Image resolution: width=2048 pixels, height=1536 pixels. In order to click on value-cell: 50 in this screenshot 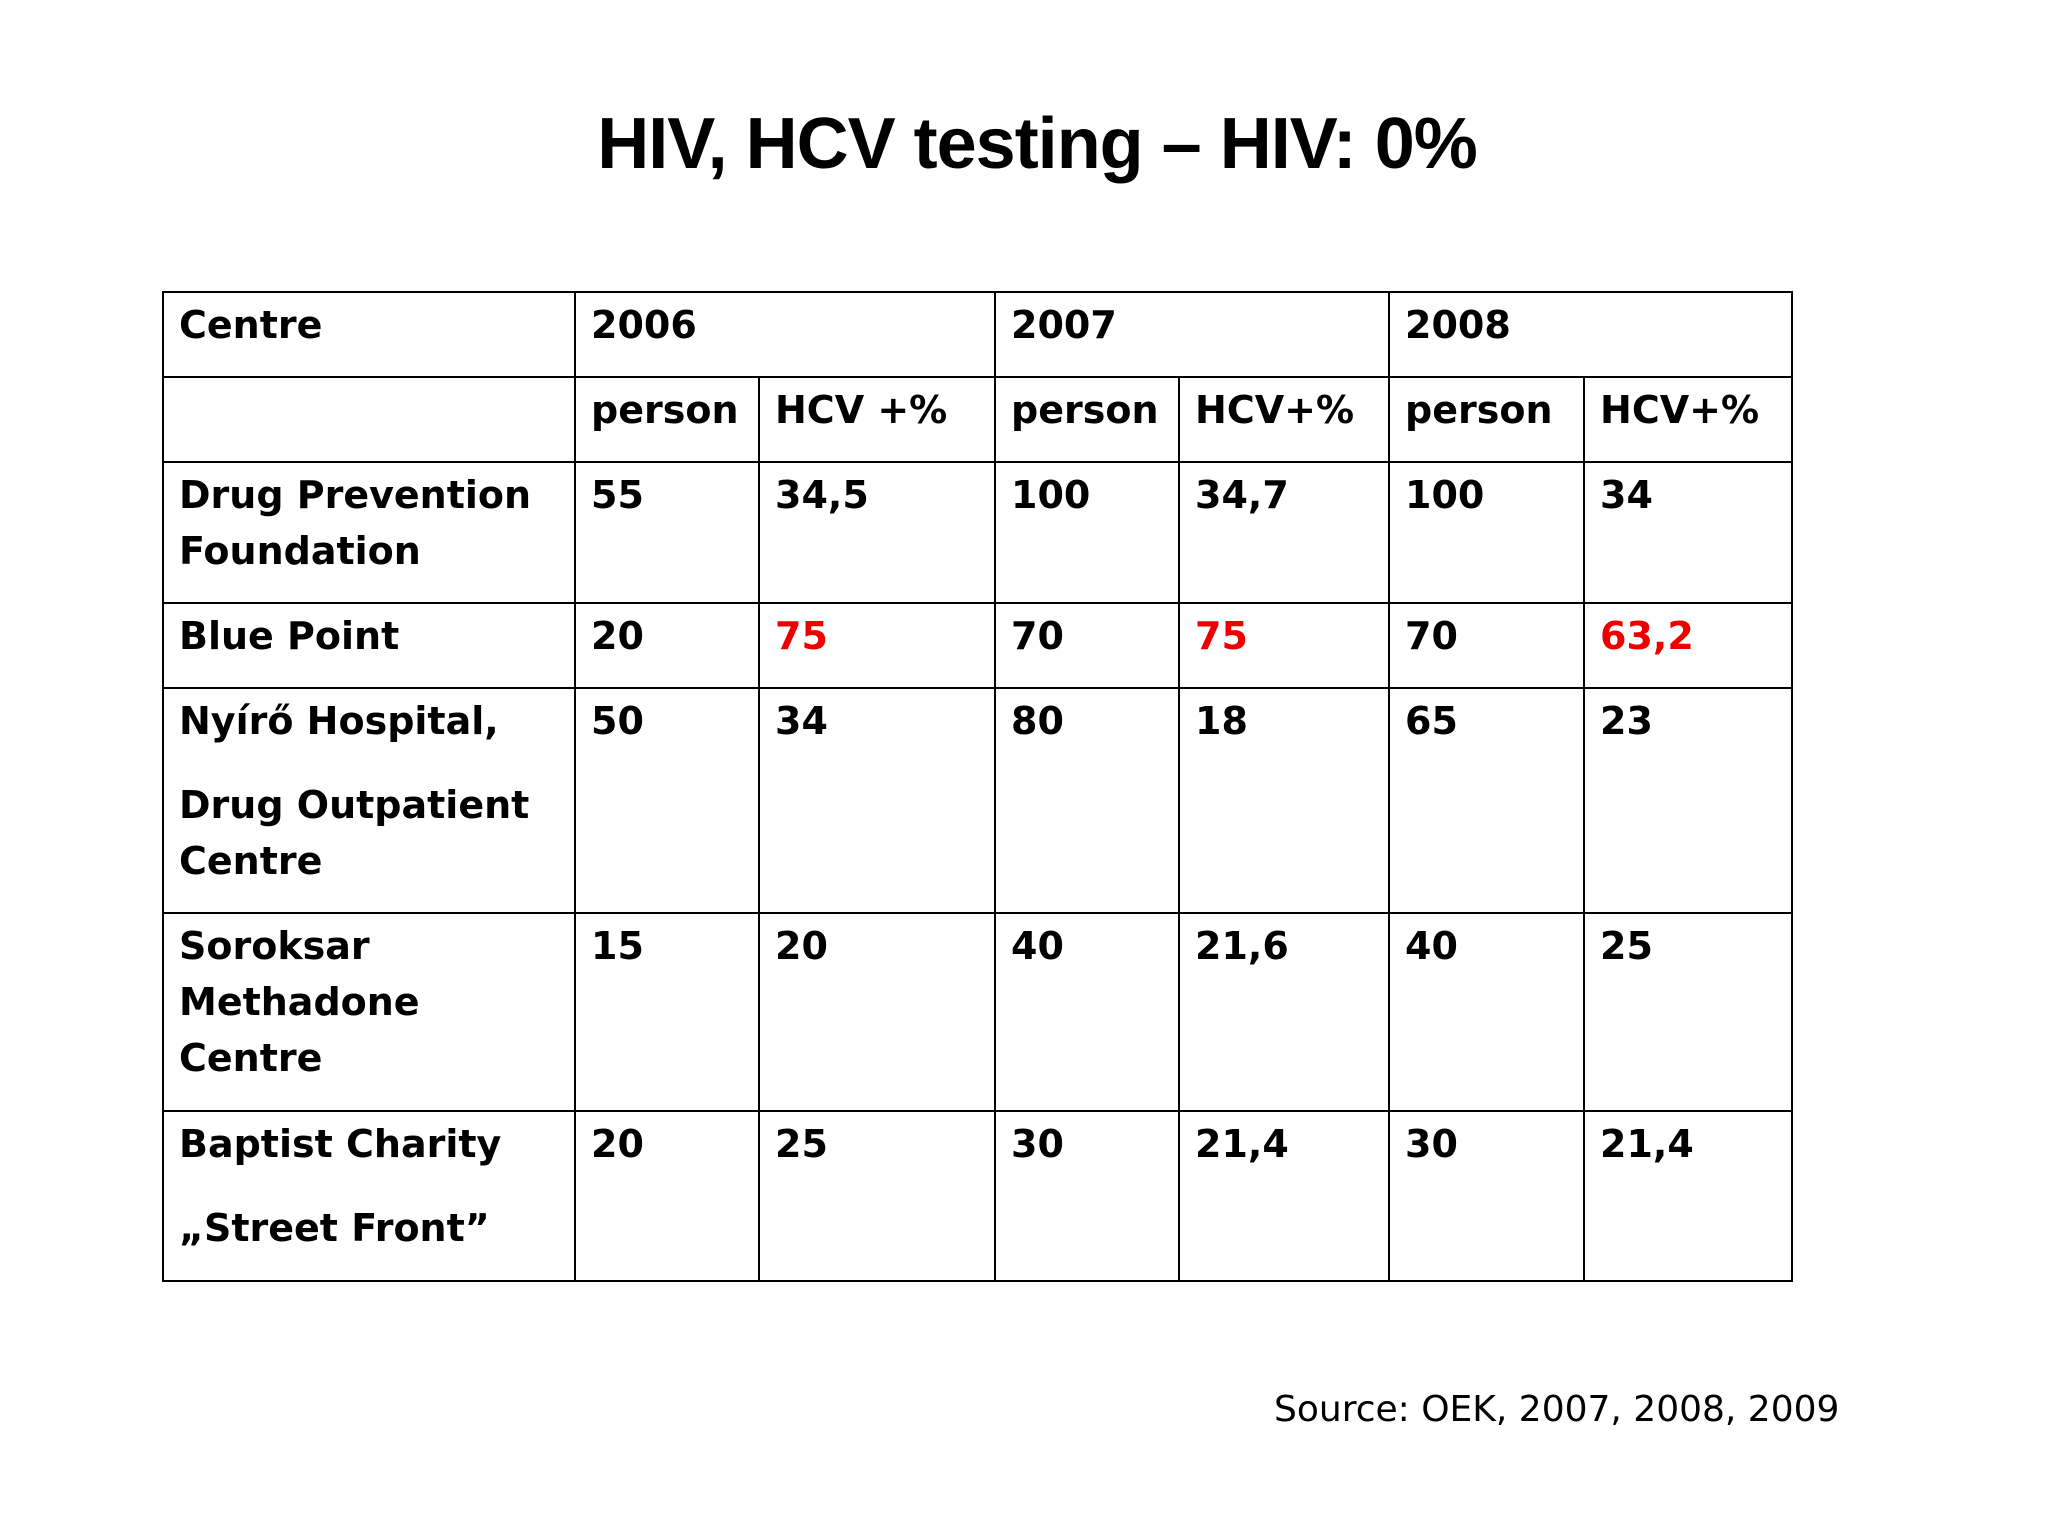, I will do `click(667, 800)`.